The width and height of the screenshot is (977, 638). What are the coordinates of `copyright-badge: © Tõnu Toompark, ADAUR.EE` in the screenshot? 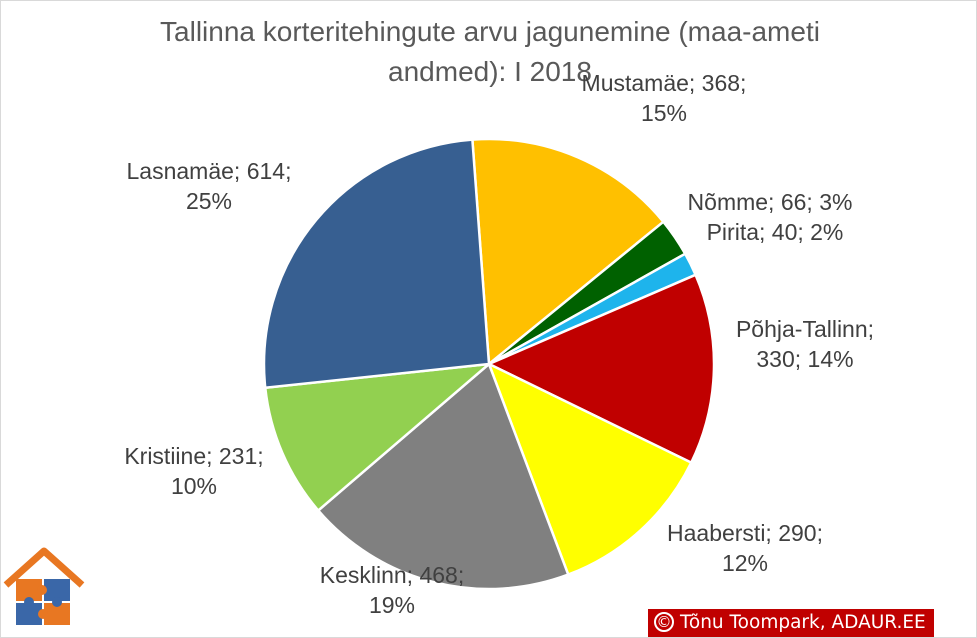 It's located at (791, 623).